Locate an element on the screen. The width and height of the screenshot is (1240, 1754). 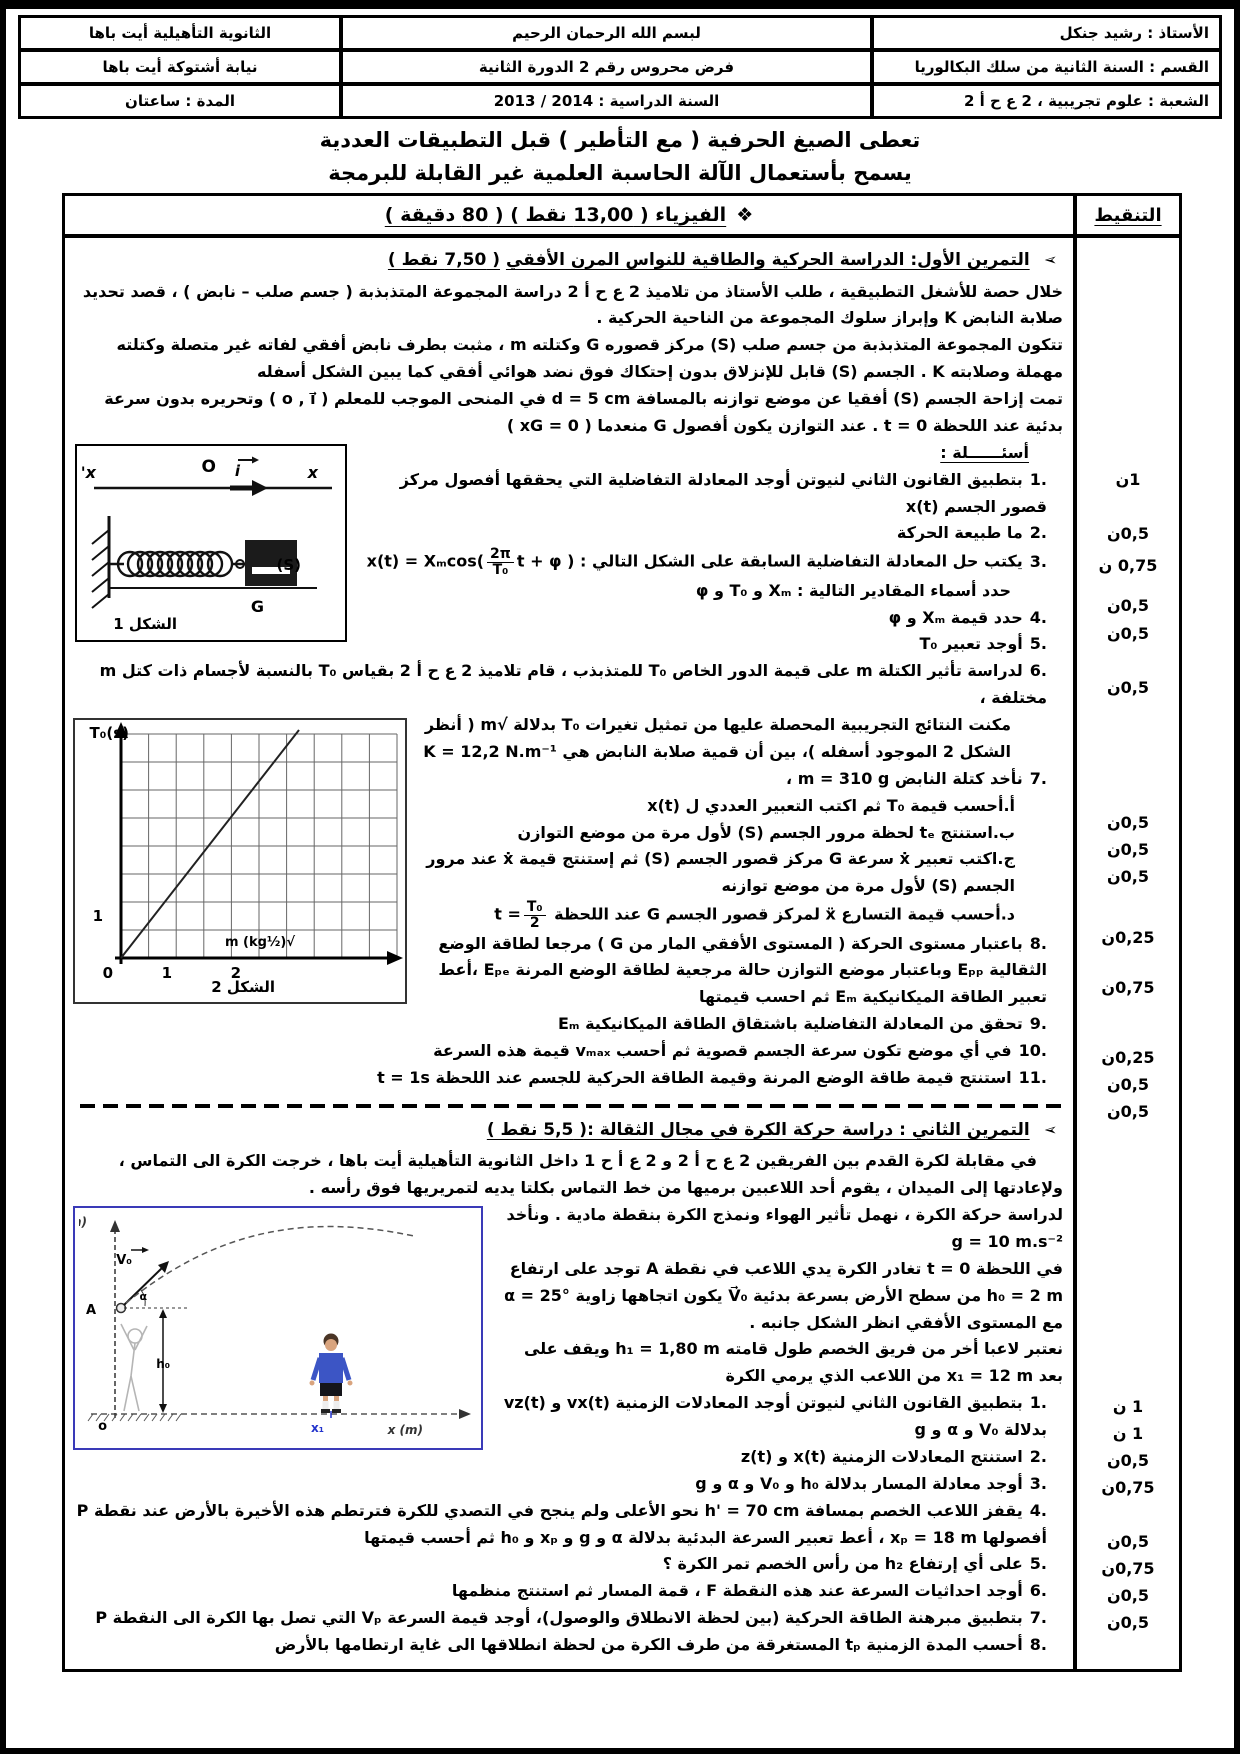
q-letter: د. is located at coordinates (1007, 914).